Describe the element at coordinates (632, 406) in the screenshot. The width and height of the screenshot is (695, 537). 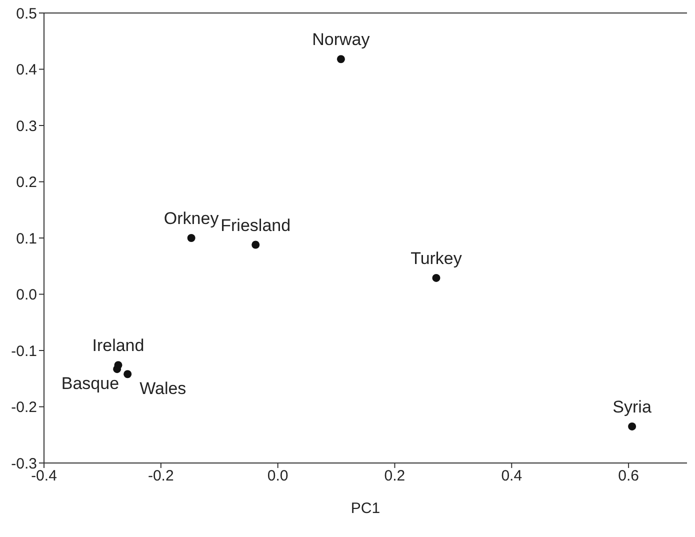
I see `annotation: Syria` at that location.